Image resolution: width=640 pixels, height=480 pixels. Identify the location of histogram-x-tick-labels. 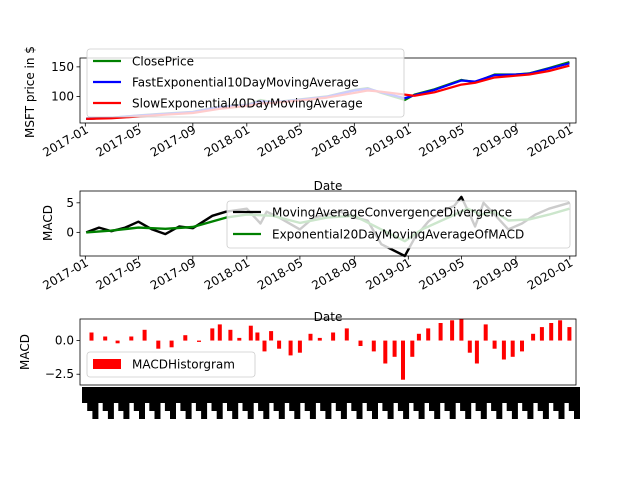
(331, 403).